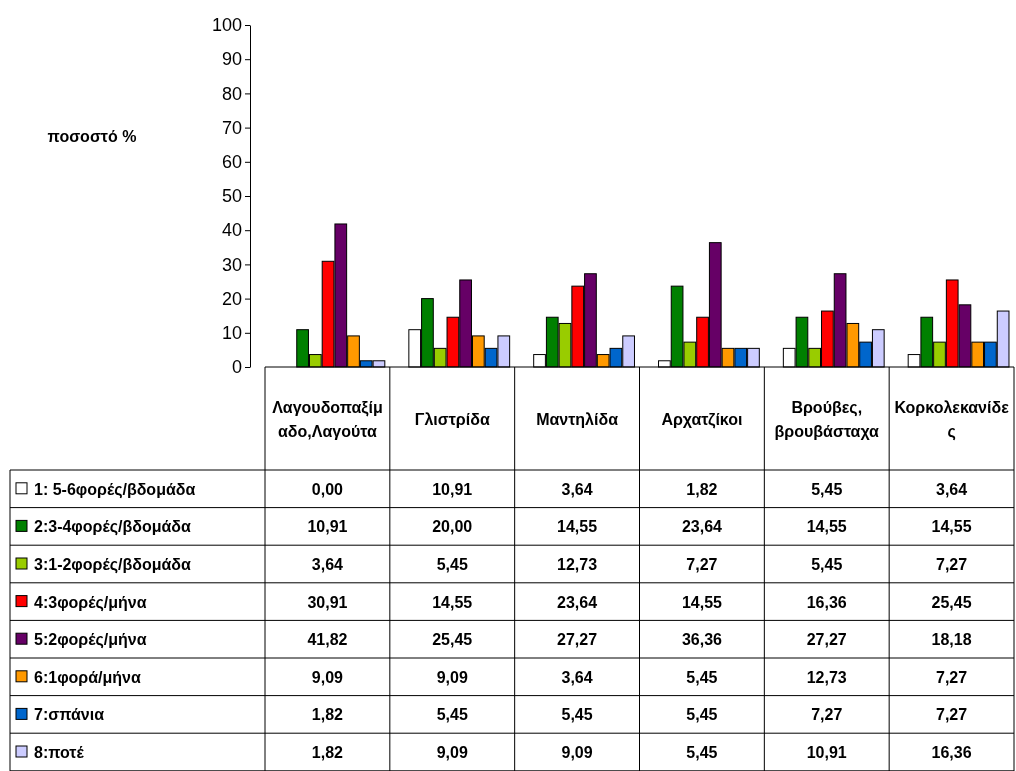  I want to click on legend-label: 6:1φορά/μήνα, so click(87, 677).